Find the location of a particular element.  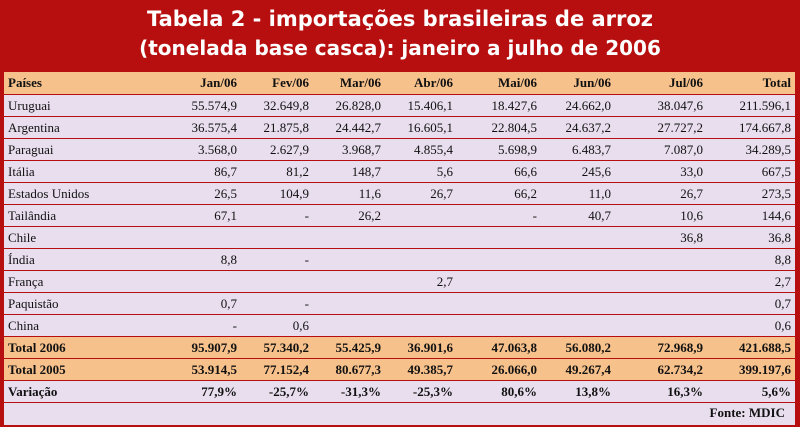

table-cell: 667,5 is located at coordinates (751, 171).